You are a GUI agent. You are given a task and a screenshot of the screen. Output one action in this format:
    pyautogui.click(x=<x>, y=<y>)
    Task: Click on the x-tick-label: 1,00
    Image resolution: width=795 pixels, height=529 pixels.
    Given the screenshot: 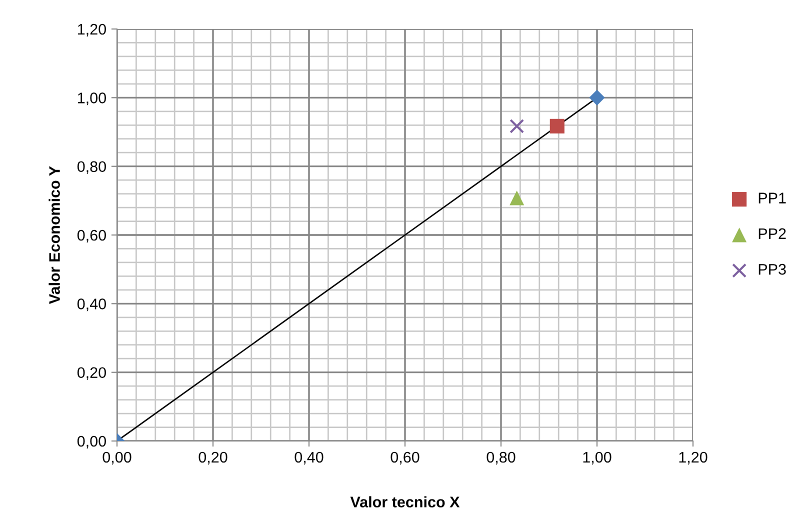 What is the action you would take?
    pyautogui.click(x=597, y=458)
    